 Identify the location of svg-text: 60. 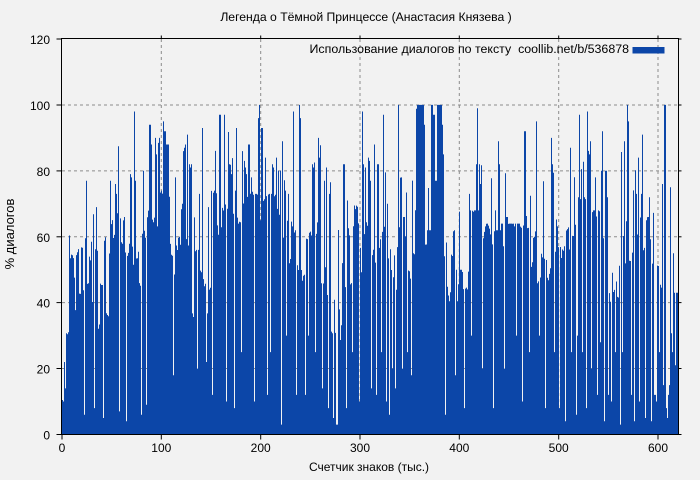
(44, 238).